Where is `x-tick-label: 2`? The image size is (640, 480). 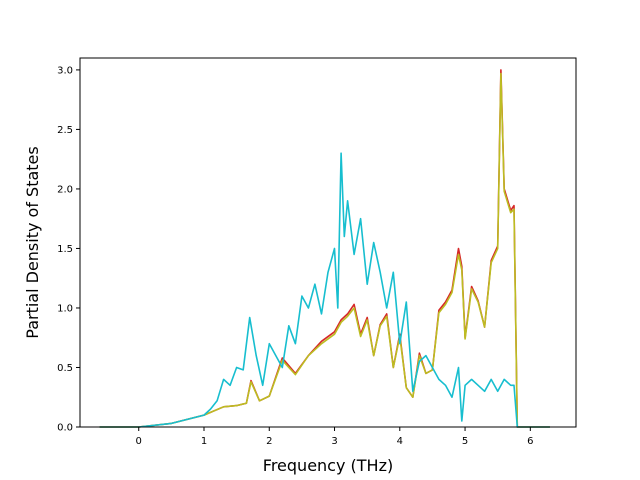
x-tick-label: 2 is located at coordinates (269, 441).